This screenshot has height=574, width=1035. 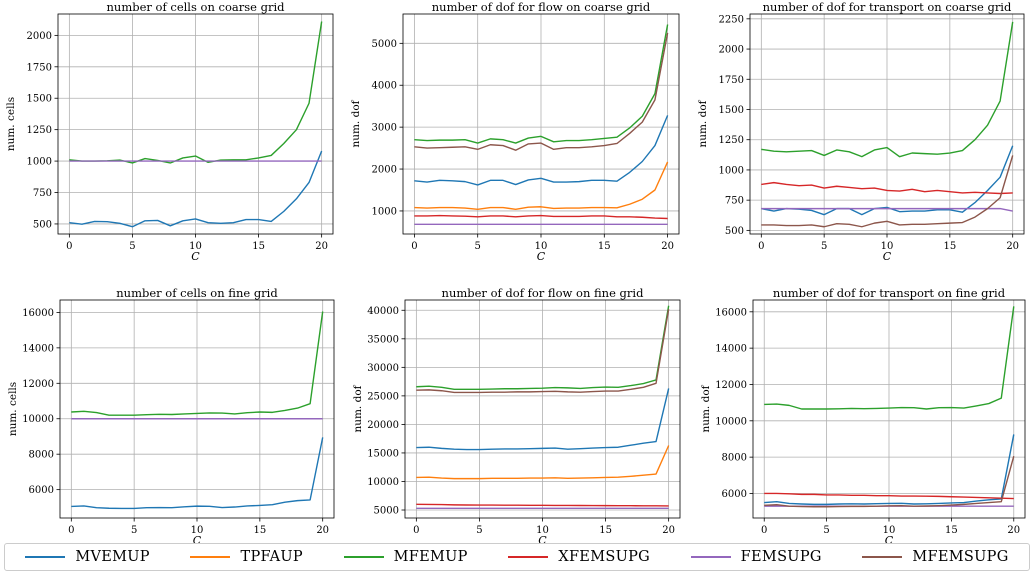 What do you see at coordinates (384, 211) in the screenshot?
I see `y-tick-label: 1000` at bounding box center [384, 211].